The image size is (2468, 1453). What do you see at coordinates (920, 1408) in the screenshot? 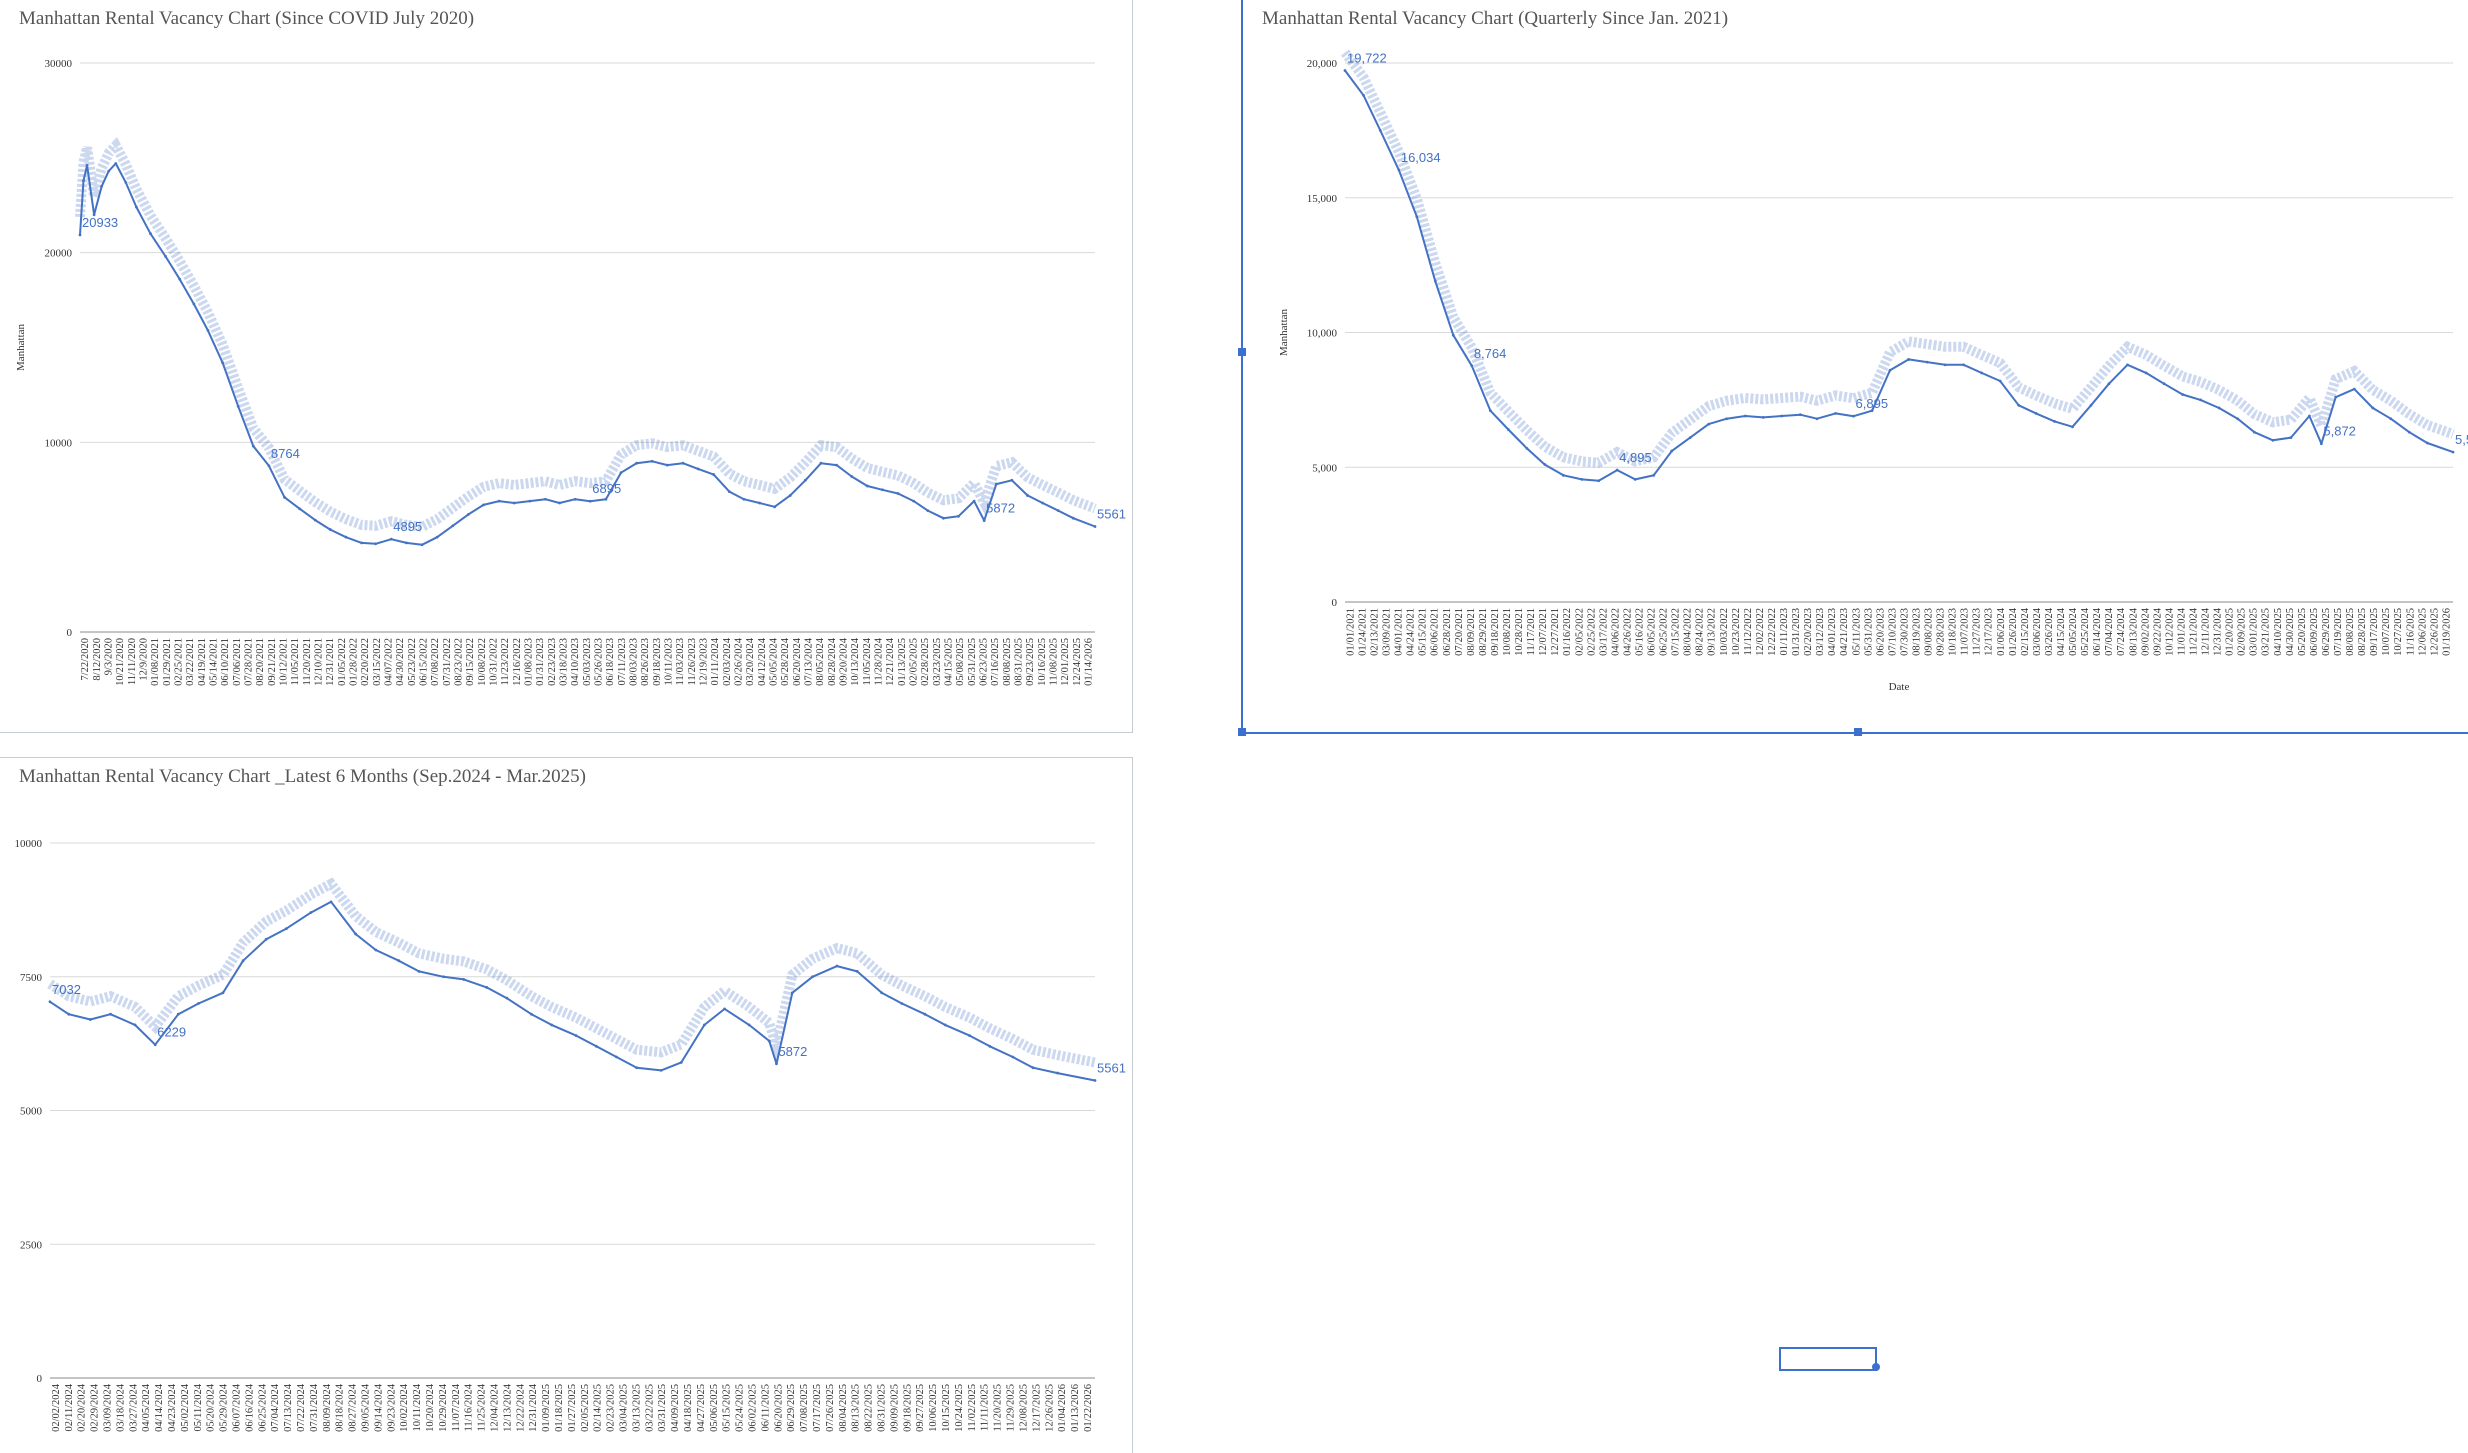
I see `x-tick-label: 09/27/2025` at bounding box center [920, 1408].